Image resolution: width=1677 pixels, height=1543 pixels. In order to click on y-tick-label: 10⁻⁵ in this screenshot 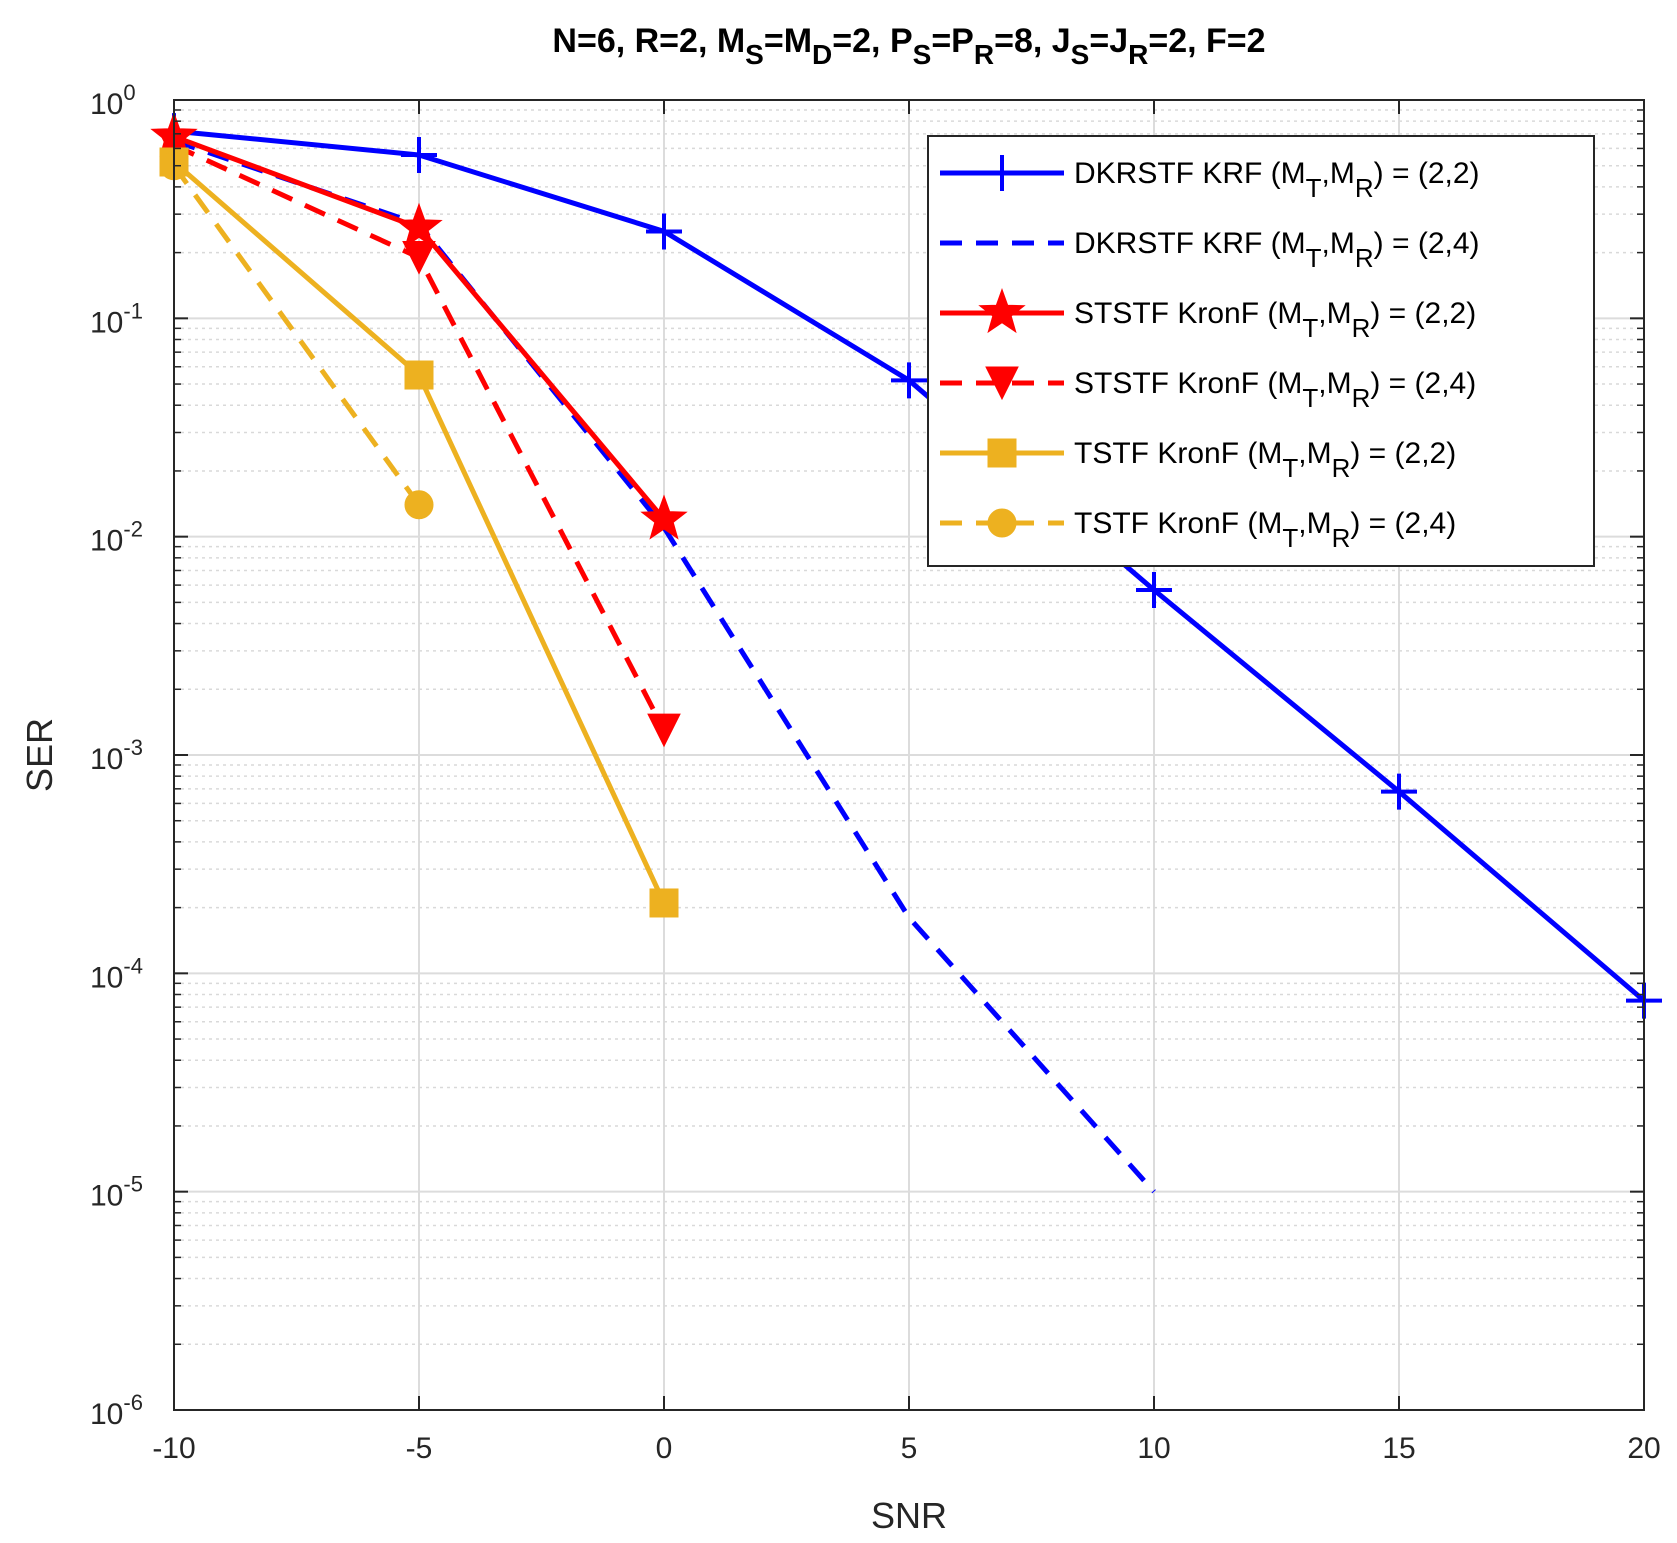, I will do `click(116, 1192)`.